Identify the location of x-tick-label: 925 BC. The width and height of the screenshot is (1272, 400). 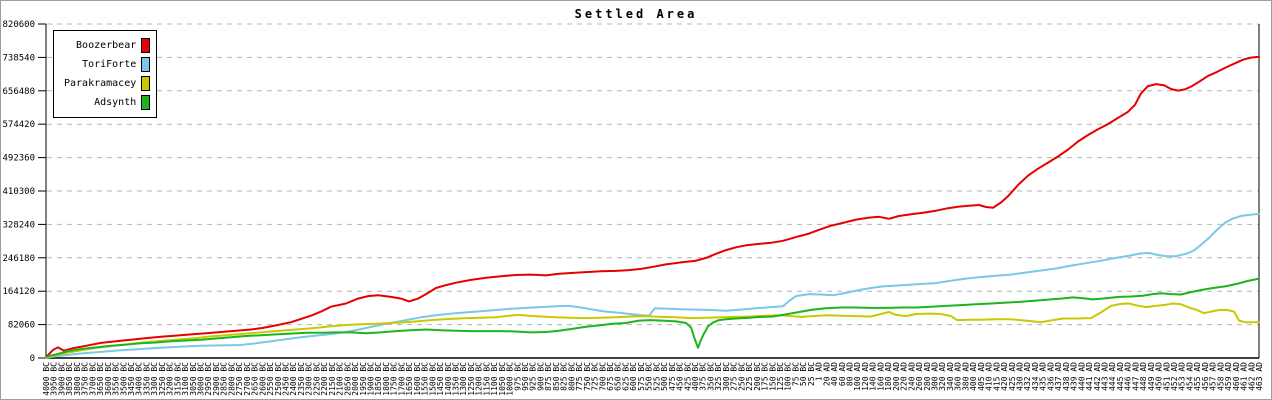
(533, 376).